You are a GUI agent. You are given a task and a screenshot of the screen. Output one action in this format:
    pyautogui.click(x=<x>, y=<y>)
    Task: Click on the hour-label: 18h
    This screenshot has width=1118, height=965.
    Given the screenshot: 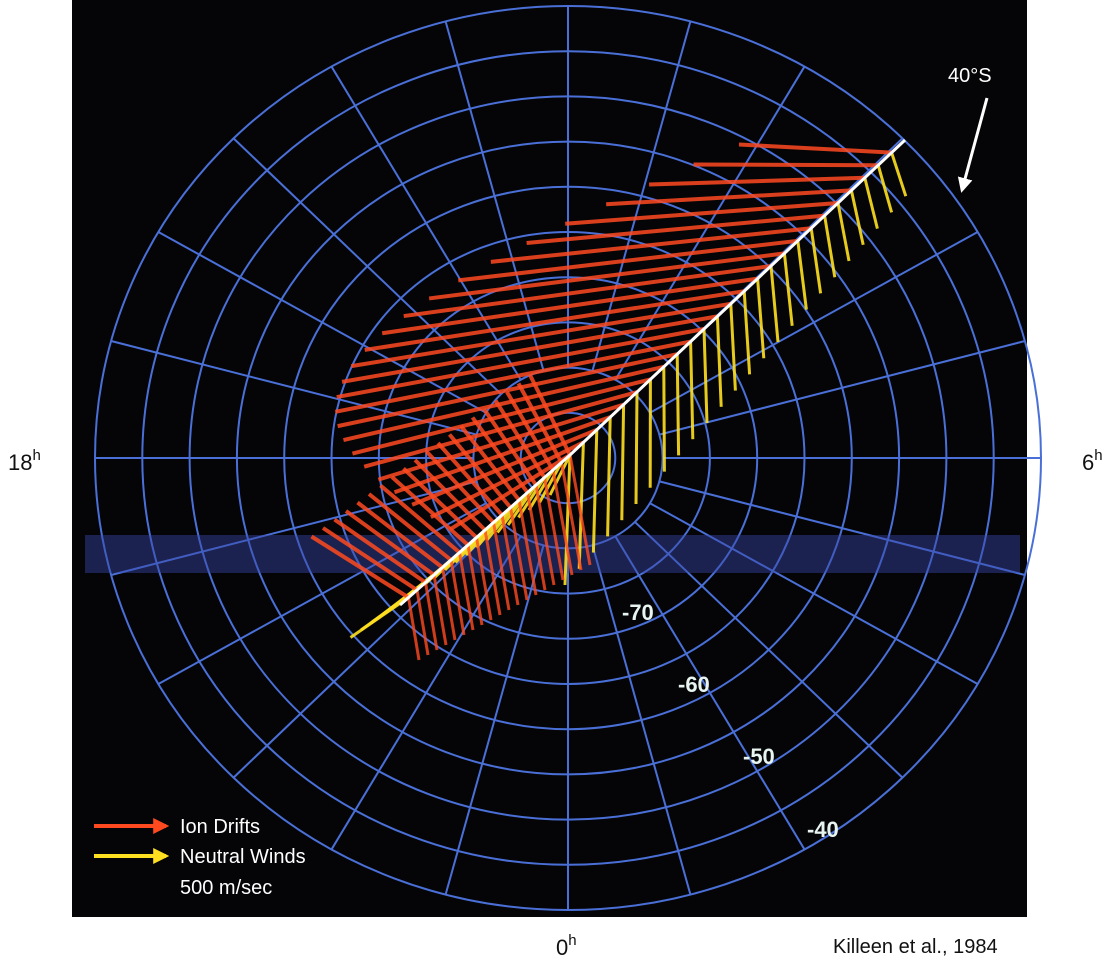 What is the action you would take?
    pyautogui.click(x=24, y=461)
    